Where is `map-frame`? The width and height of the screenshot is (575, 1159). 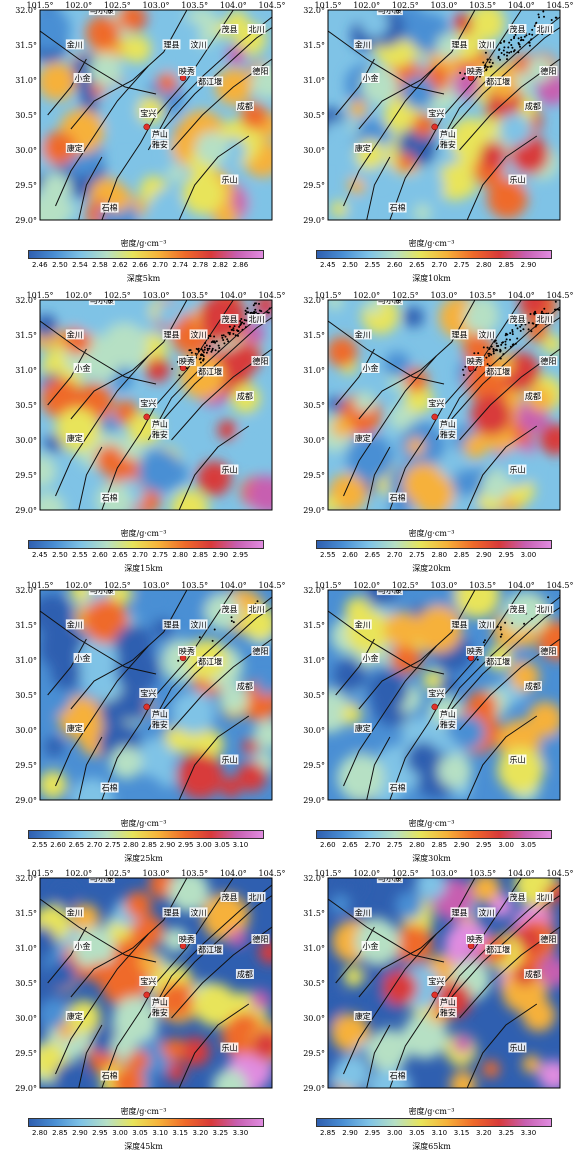
map-frame is located at coordinates (156, 405).